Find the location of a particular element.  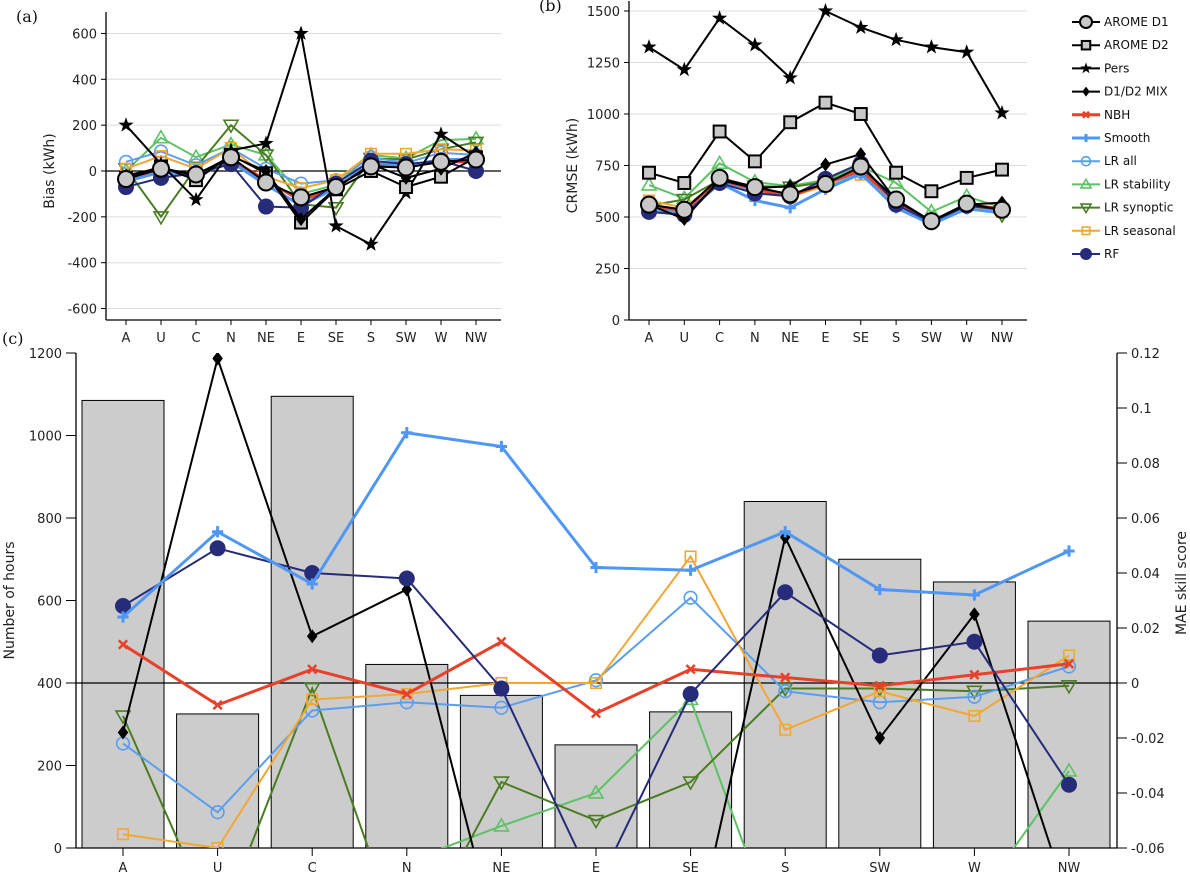

y-tick-label-right: 0.08 is located at coordinates (1145, 464).